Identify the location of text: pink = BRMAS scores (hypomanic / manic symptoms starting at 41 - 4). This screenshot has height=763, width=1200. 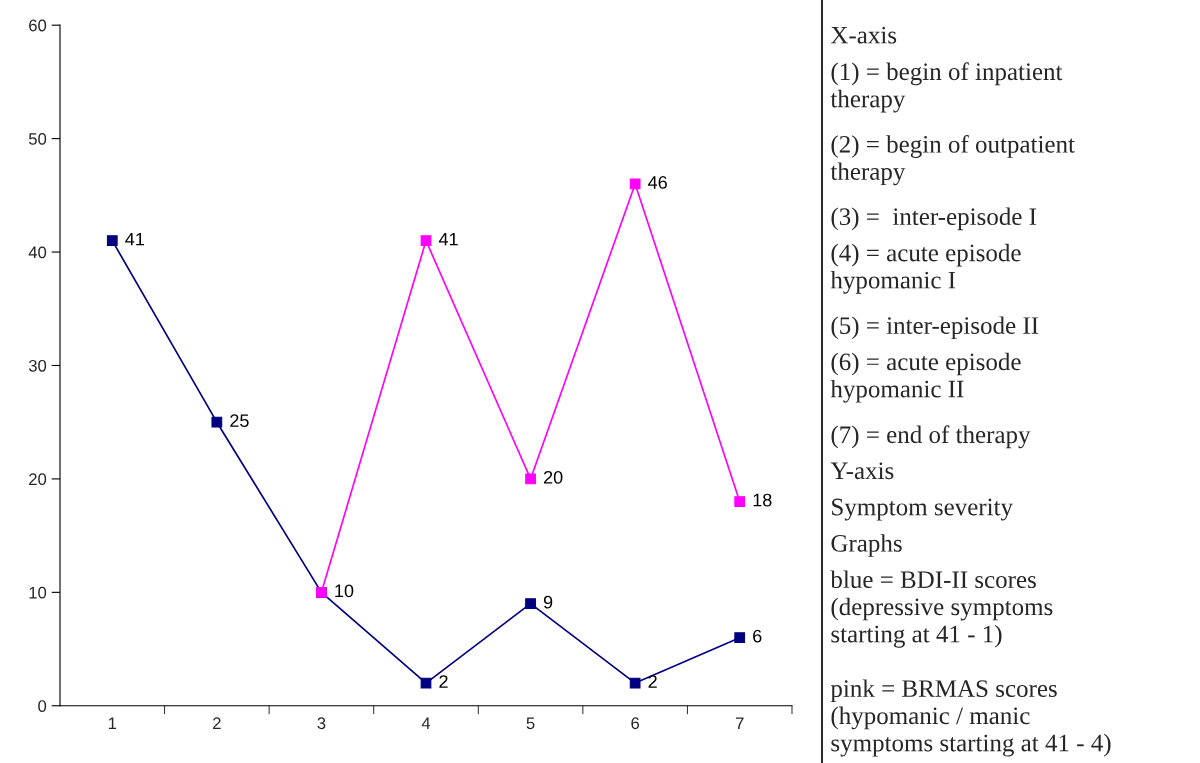
(970, 718).